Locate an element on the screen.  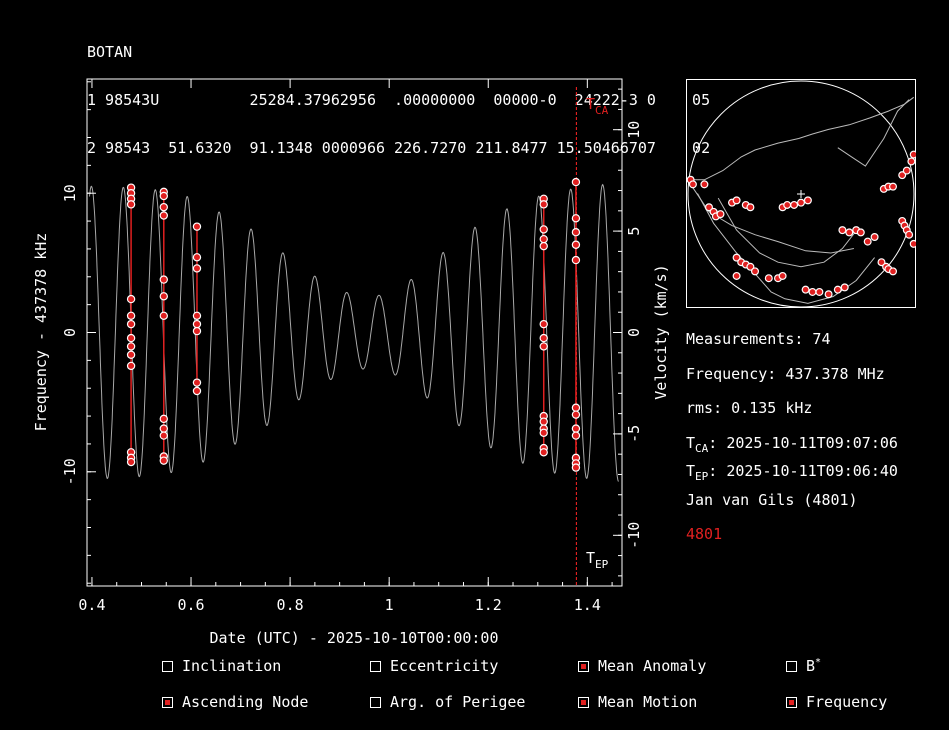
satellite-name: BOTAN is located at coordinates (110, 52).